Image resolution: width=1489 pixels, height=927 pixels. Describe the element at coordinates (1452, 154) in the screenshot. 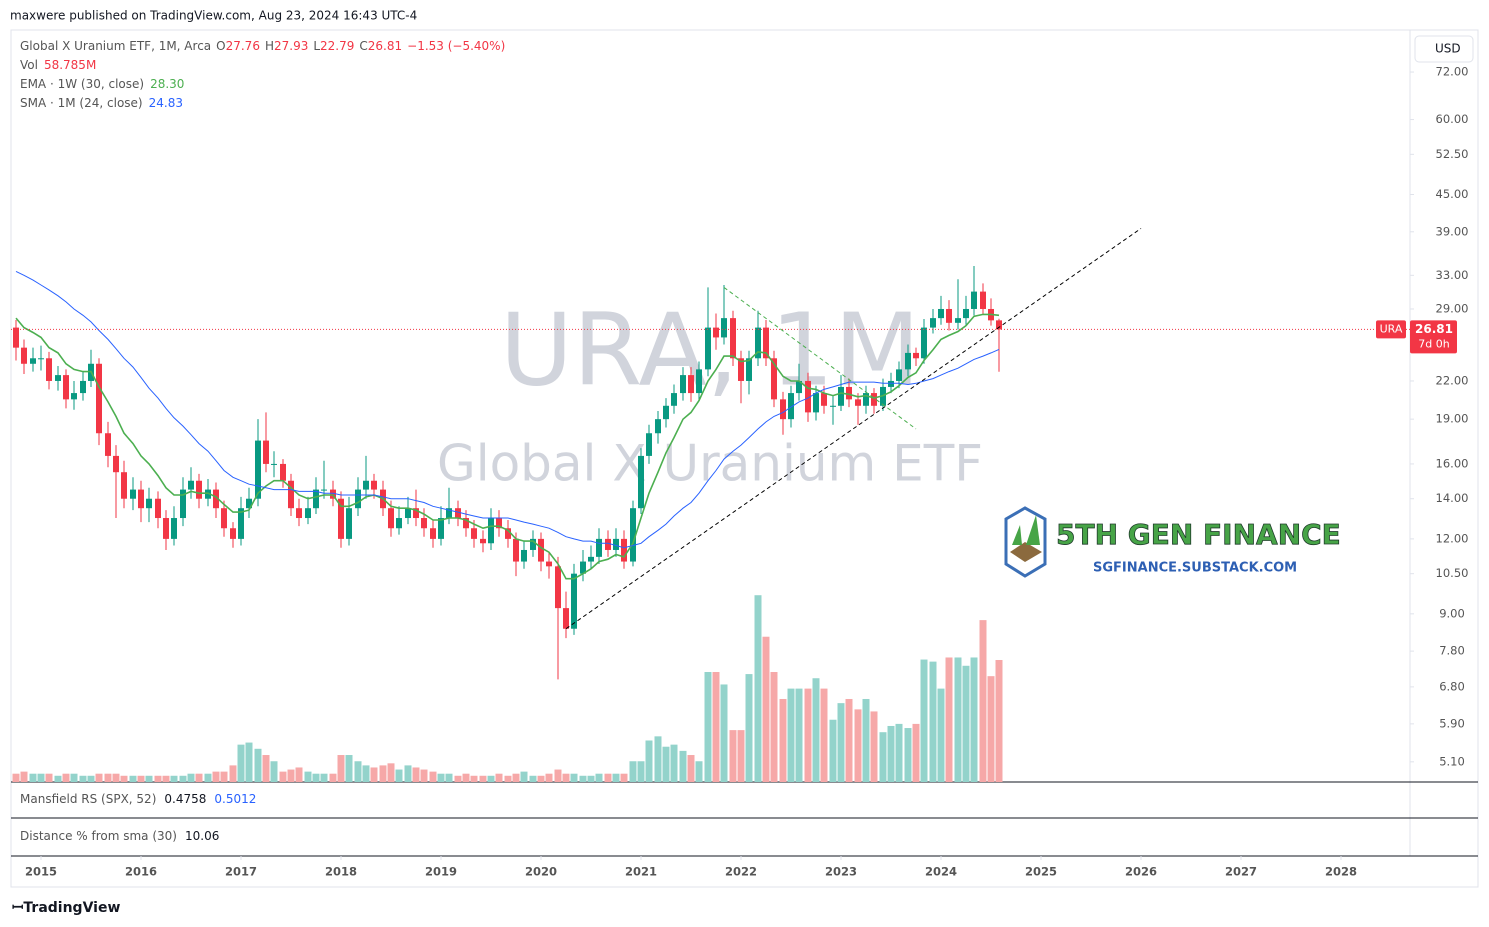

I see `y-tick-label: 52.50` at that location.